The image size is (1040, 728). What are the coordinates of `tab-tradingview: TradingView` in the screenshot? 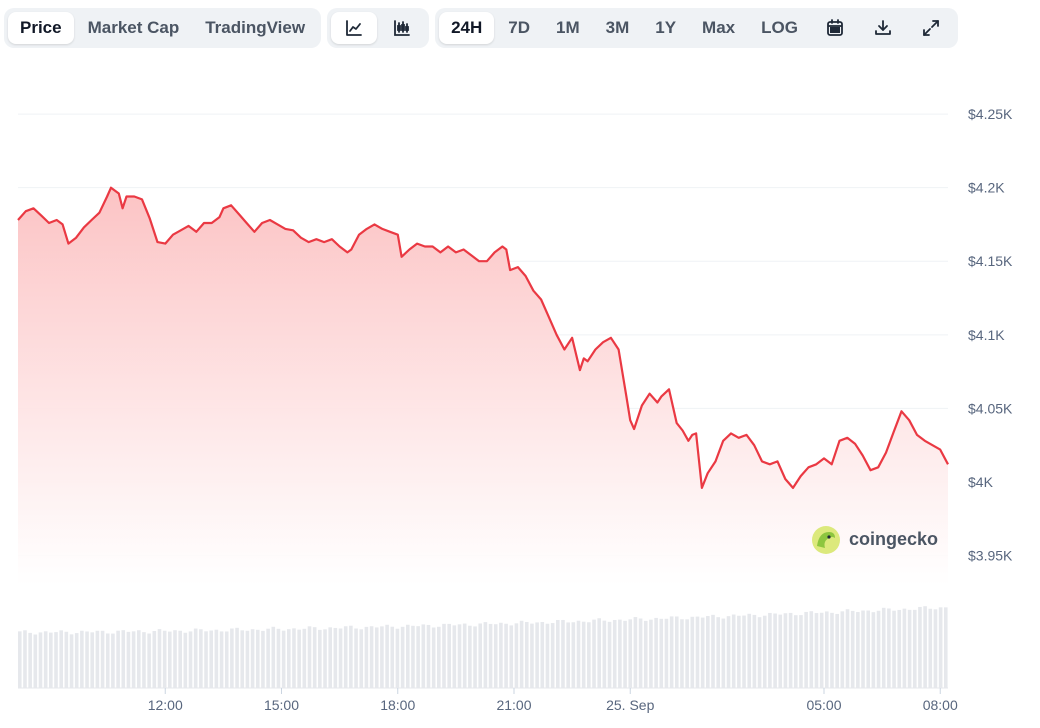 It's located at (255, 27).